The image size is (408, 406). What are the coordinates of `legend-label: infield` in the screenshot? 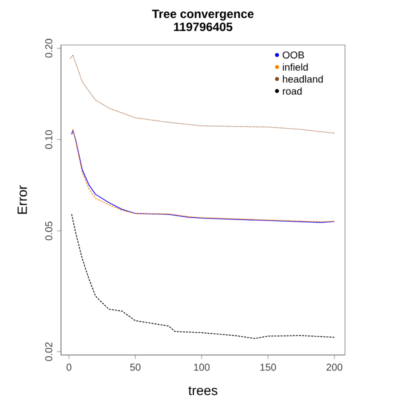 It's located at (295, 67).